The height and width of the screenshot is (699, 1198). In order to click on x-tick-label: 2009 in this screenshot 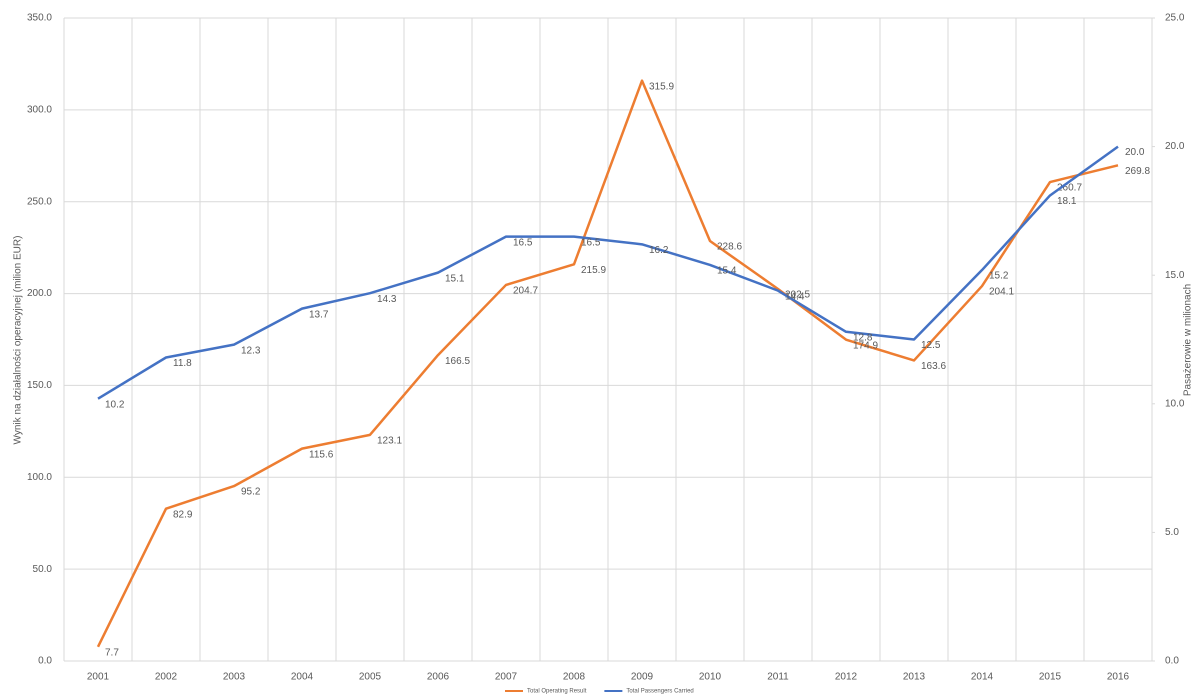, I will do `click(642, 677)`.